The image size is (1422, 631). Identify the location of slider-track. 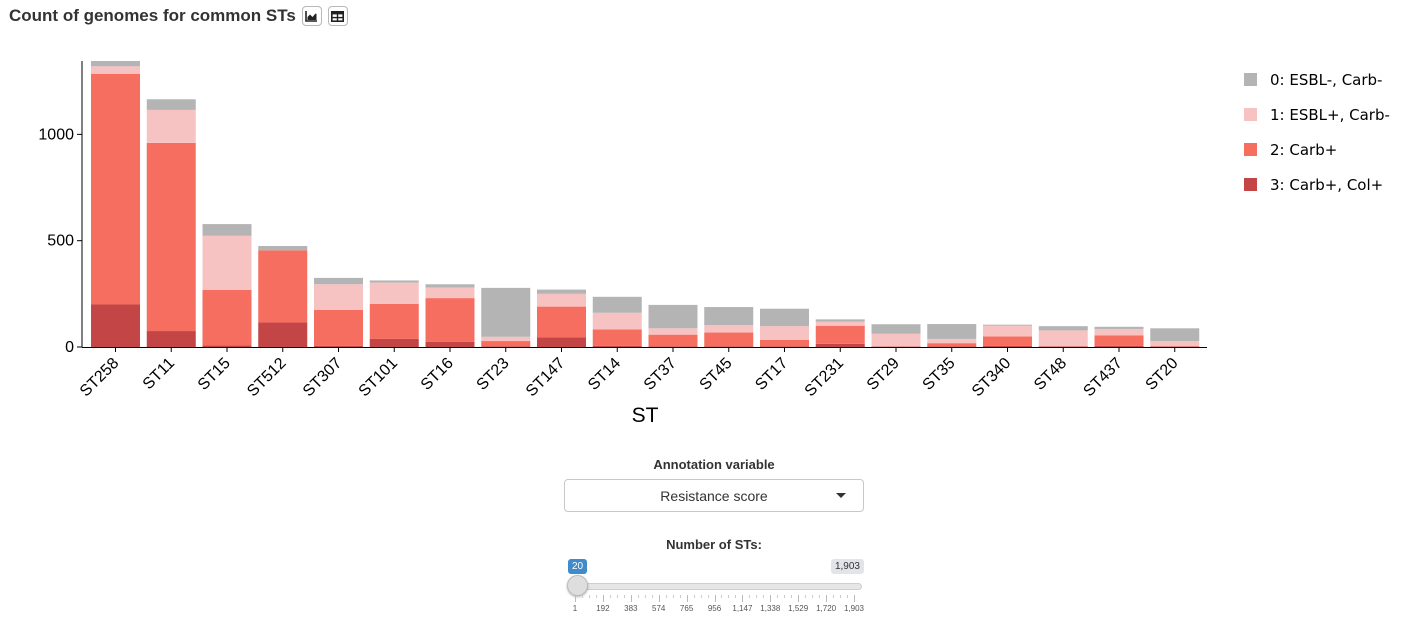
(715, 586).